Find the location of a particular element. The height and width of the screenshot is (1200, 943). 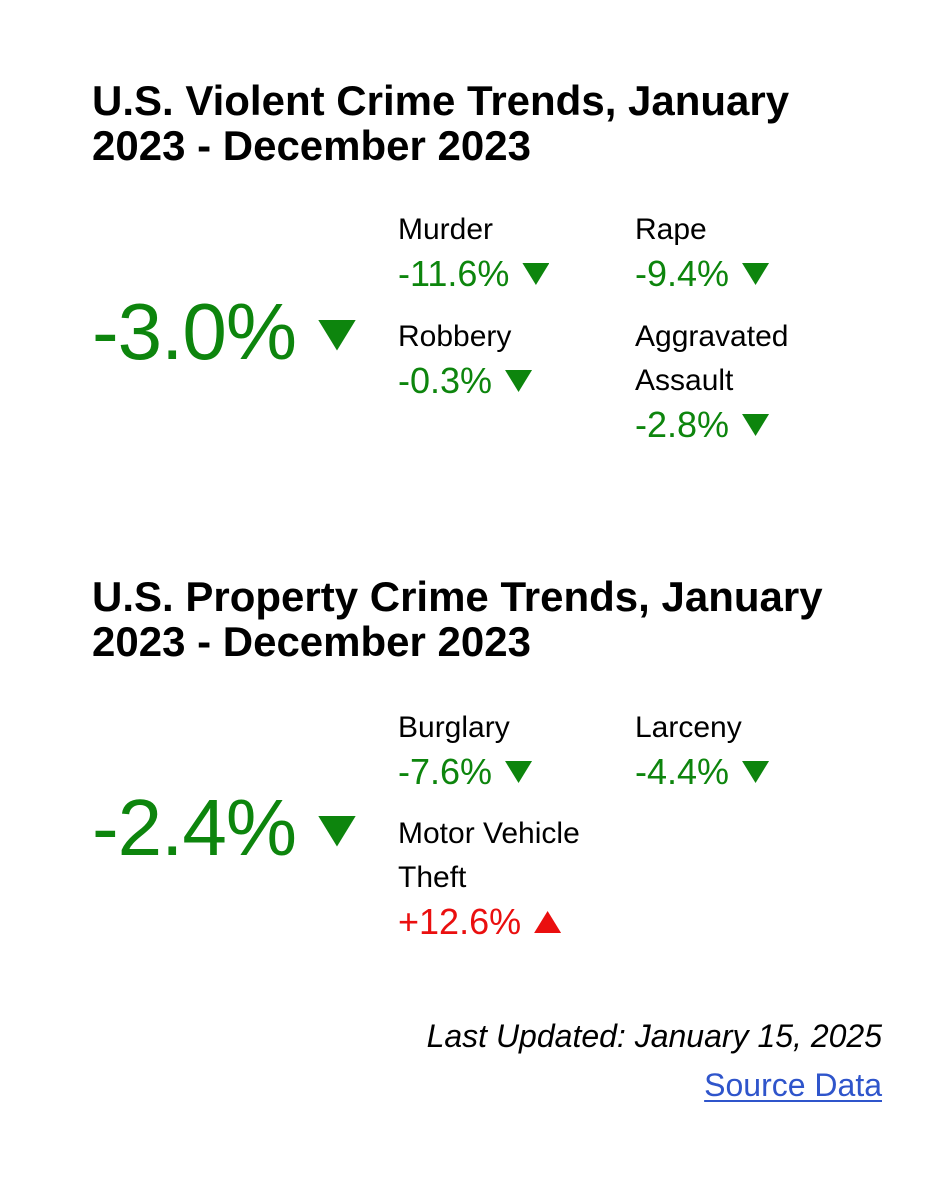

stat-rape: Rape -9.4% is located at coordinates (751, 252).